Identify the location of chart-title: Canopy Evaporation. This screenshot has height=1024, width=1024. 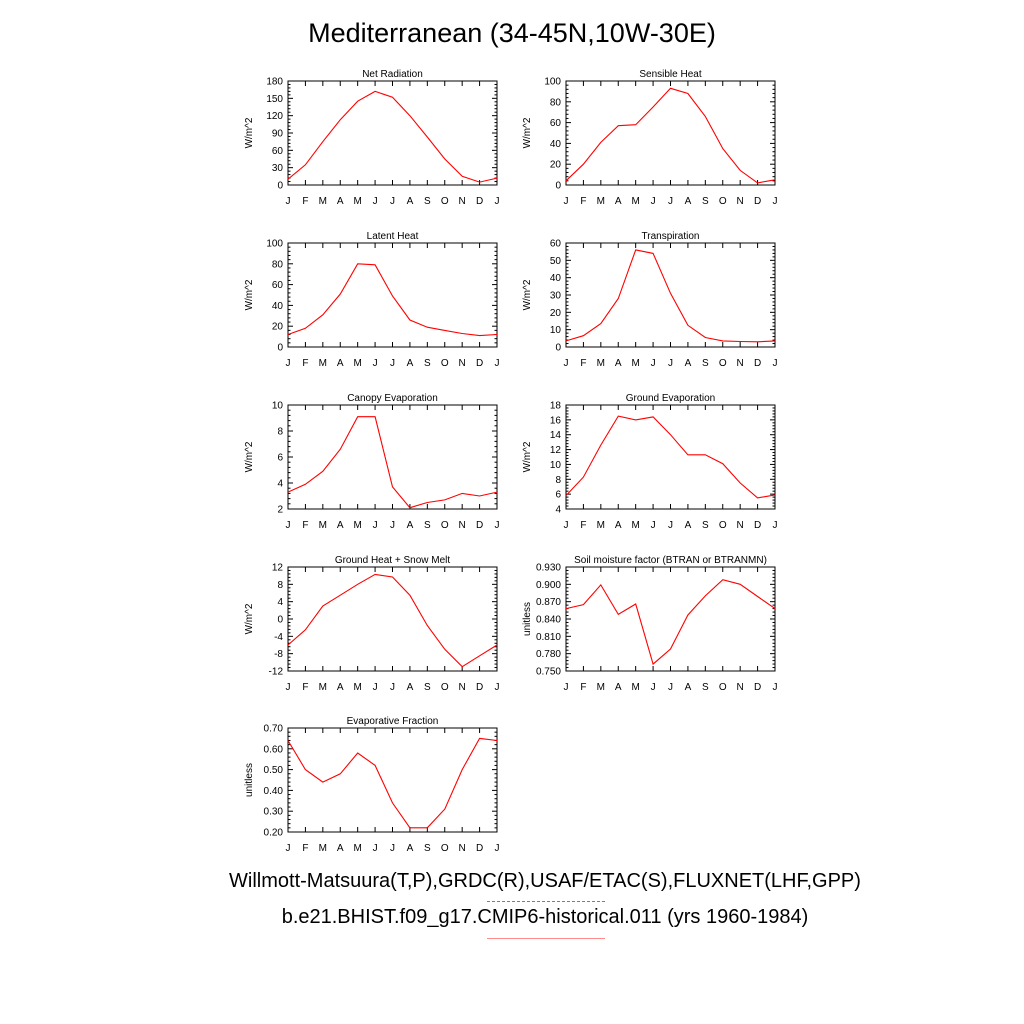
(392, 398).